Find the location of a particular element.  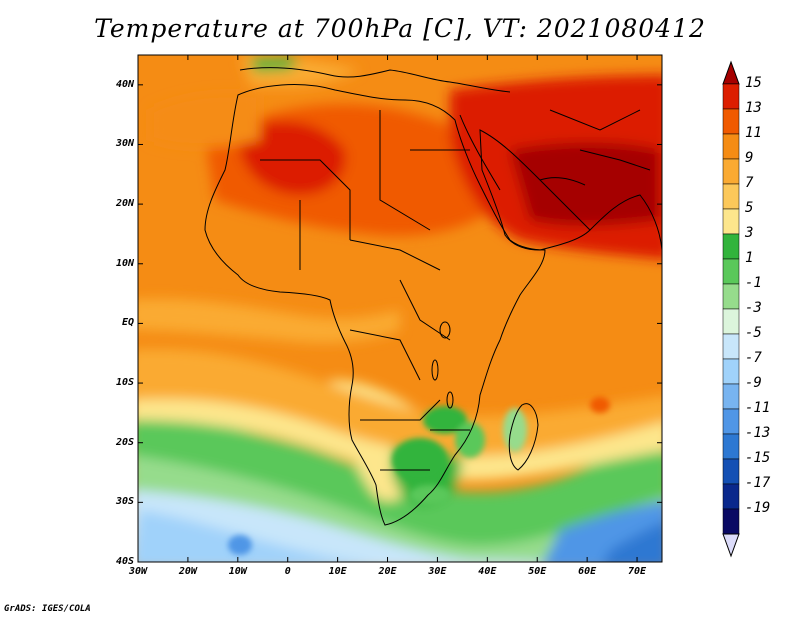

lat-tick-label: 10S is located at coordinates (124, 383).